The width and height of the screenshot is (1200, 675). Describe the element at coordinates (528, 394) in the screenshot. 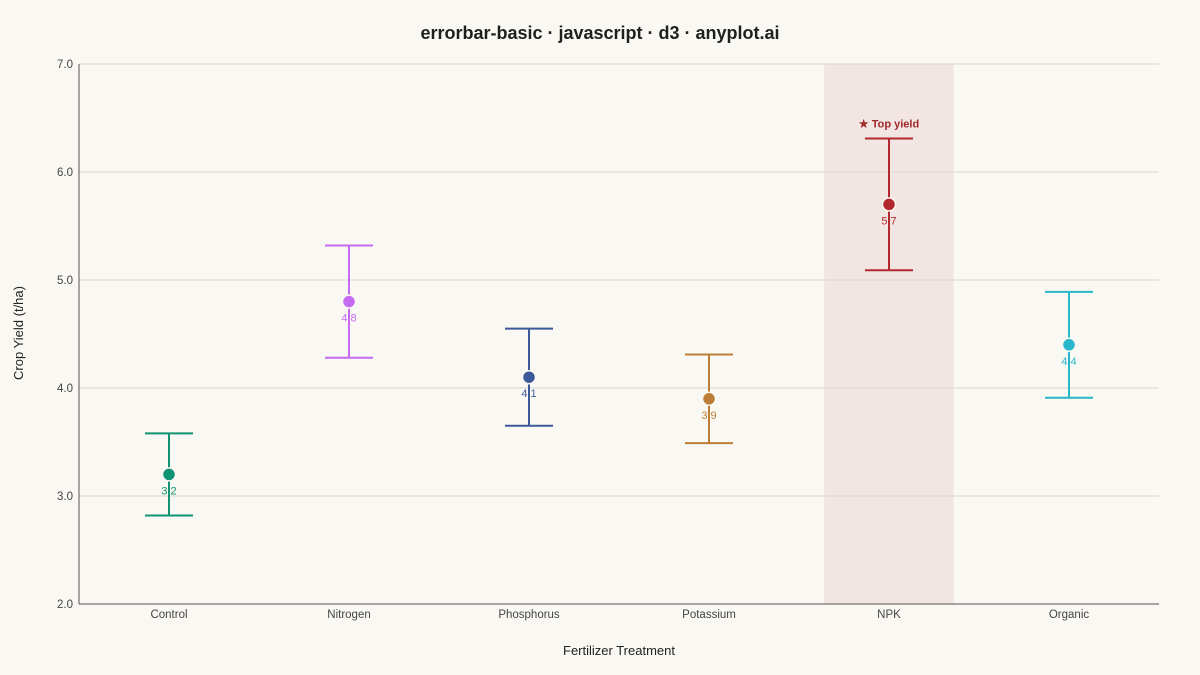

I see `data-label: 4.1` at that location.